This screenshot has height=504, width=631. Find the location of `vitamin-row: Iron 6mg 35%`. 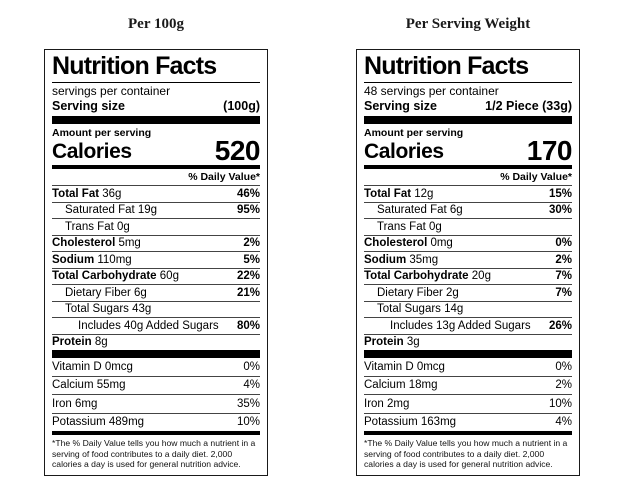

vitamin-row: Iron 6mg 35% is located at coordinates (156, 404).